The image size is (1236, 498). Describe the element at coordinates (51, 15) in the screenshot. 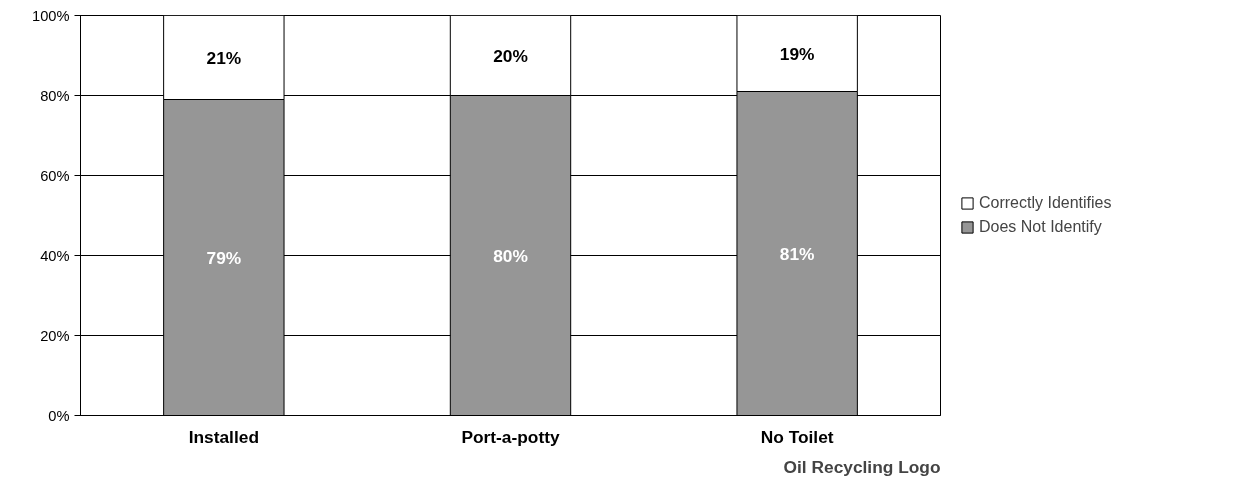

I see `y-tick-label: 100%` at that location.